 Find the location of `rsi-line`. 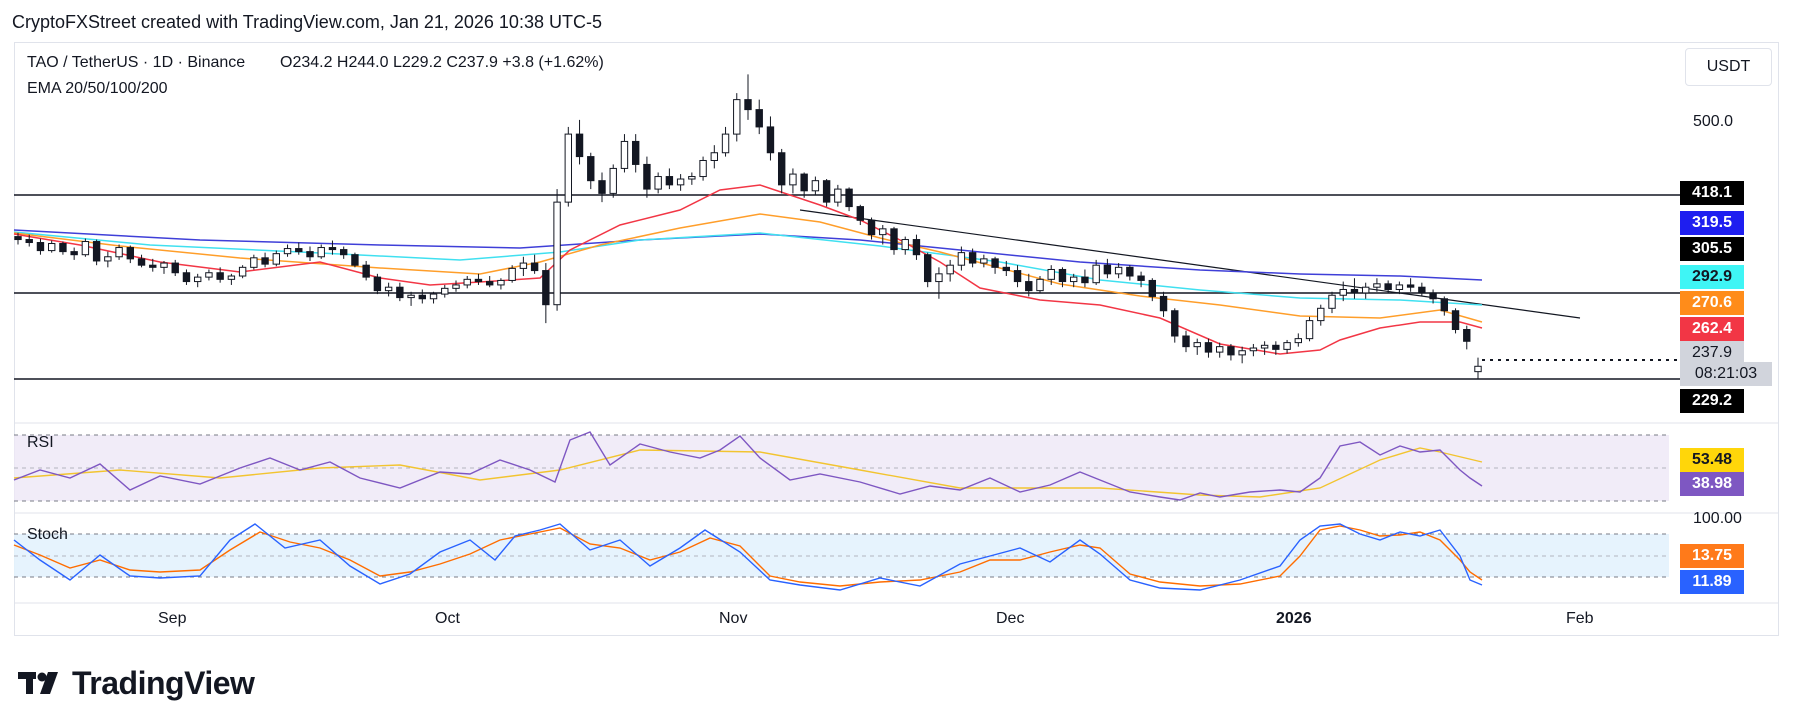

rsi-line is located at coordinates (748, 466).